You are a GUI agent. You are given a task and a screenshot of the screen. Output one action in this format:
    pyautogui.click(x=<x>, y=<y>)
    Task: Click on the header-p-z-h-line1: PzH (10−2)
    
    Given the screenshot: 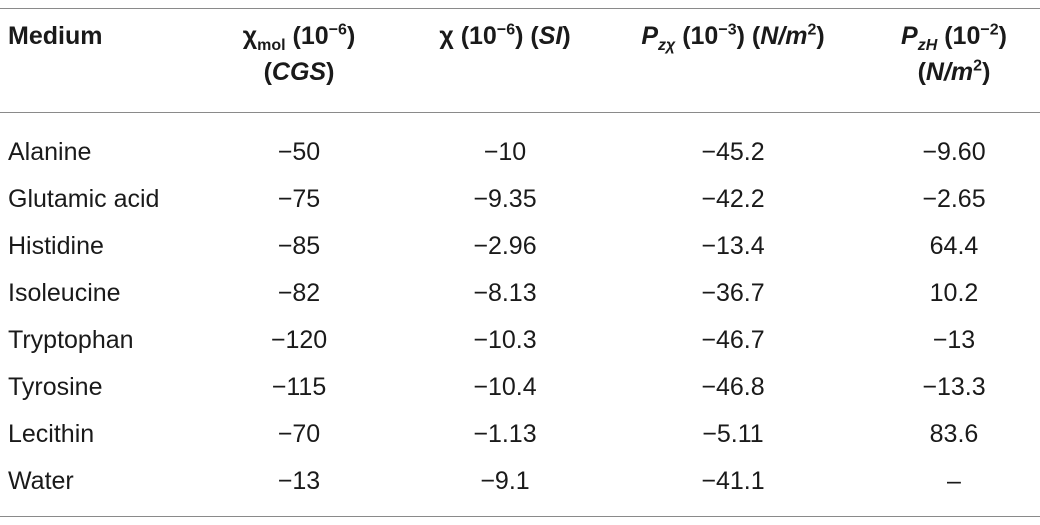 What is the action you would take?
    pyautogui.click(x=954, y=37)
    